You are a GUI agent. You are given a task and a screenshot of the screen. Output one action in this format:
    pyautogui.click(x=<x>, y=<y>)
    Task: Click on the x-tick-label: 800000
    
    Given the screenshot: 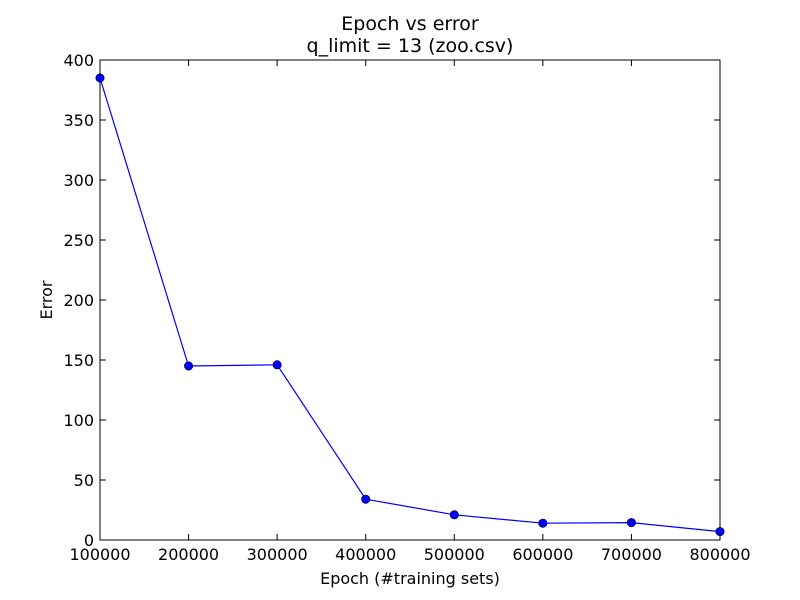 What is the action you would take?
    pyautogui.click(x=719, y=554)
    